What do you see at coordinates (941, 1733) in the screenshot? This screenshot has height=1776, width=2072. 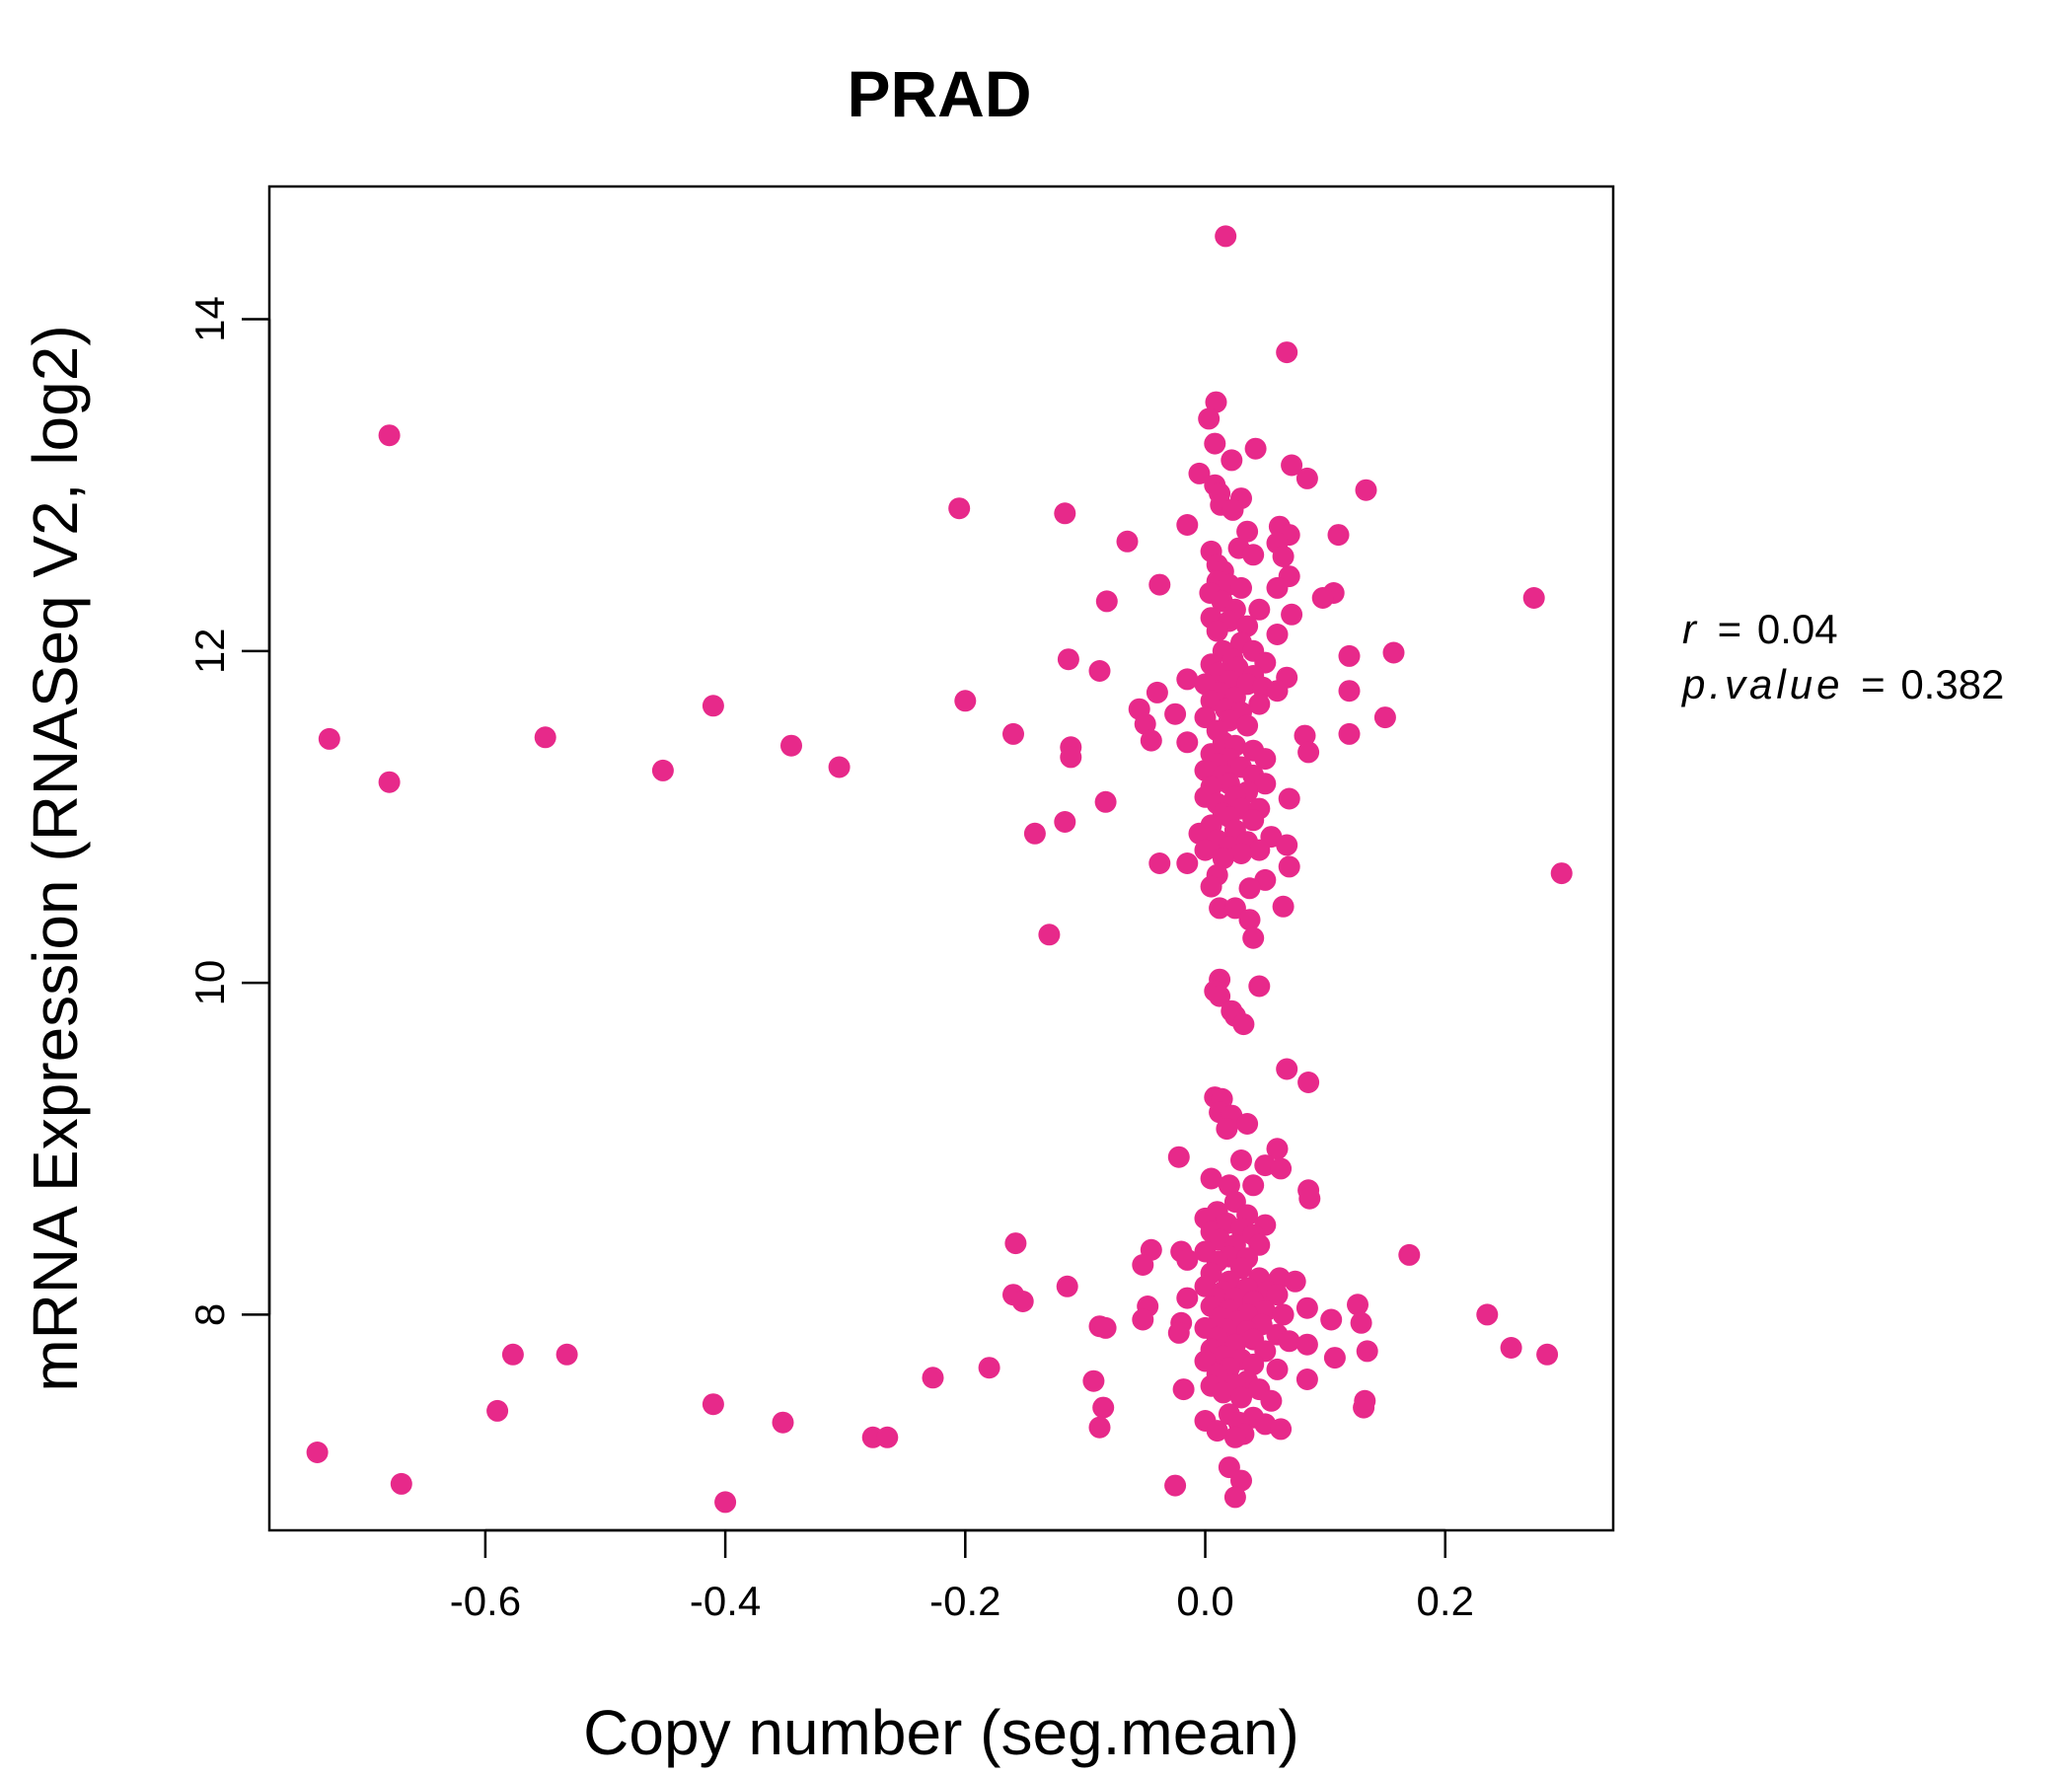 I see `x-axis-label: Copy number (seg.mean)` at bounding box center [941, 1733].